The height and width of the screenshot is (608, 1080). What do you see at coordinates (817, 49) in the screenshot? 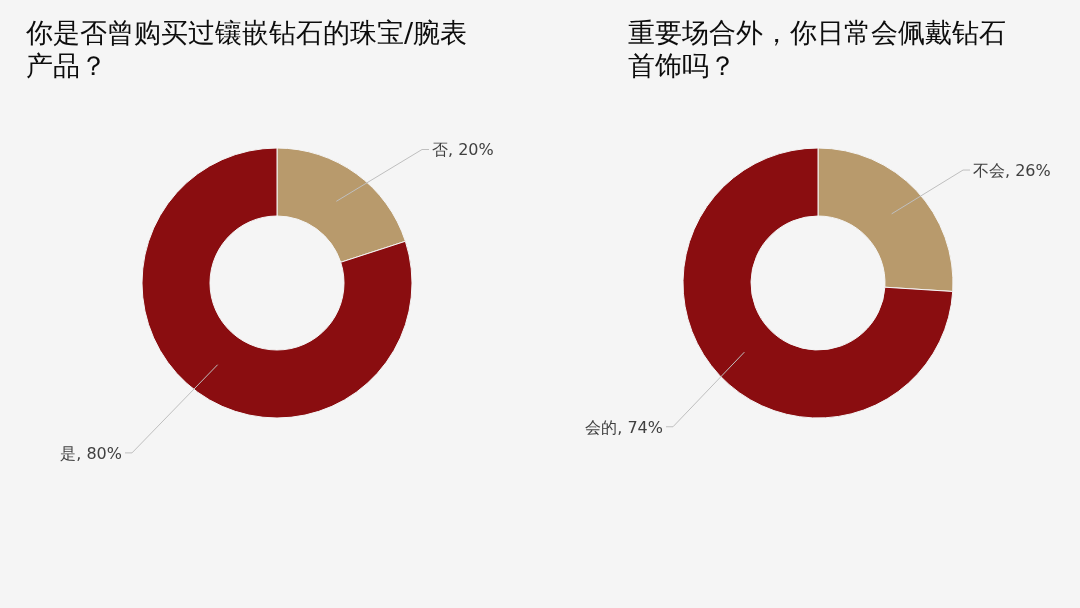
I see `chart-title: 重要场合外，你日常会佩戴钻石首饰吗？` at bounding box center [817, 49].